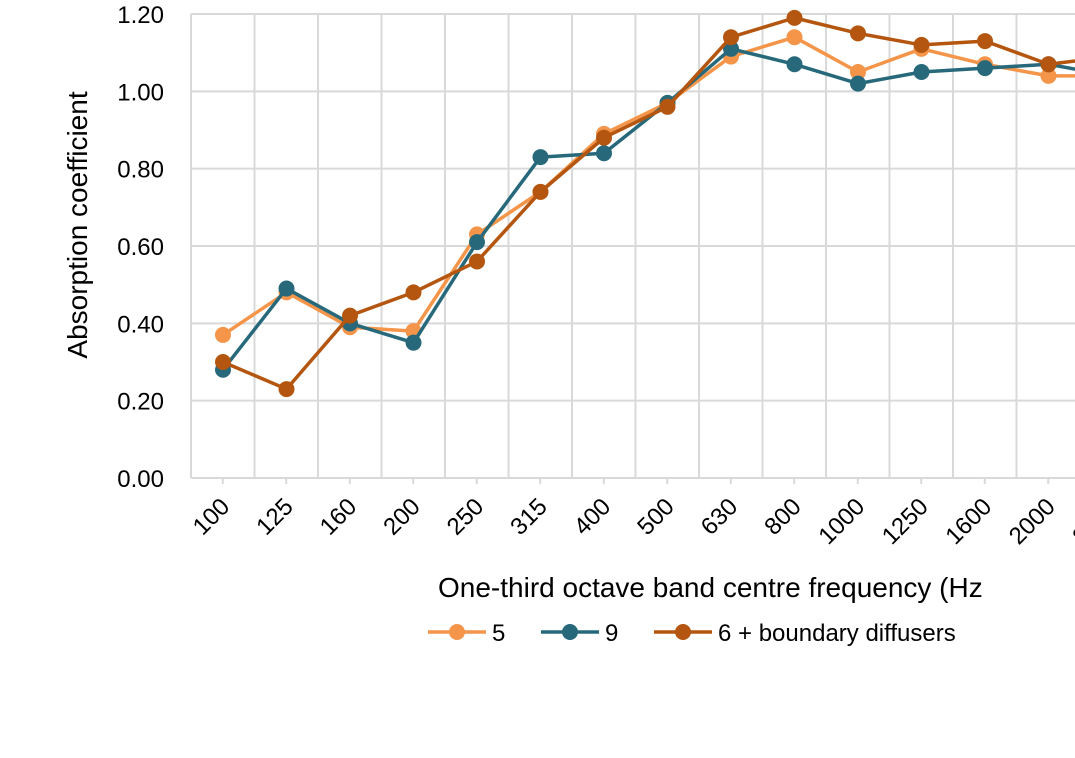 The image size is (1075, 758). Describe the element at coordinates (140, 170) in the screenshot. I see `y-tick-label: 0.80` at that location.